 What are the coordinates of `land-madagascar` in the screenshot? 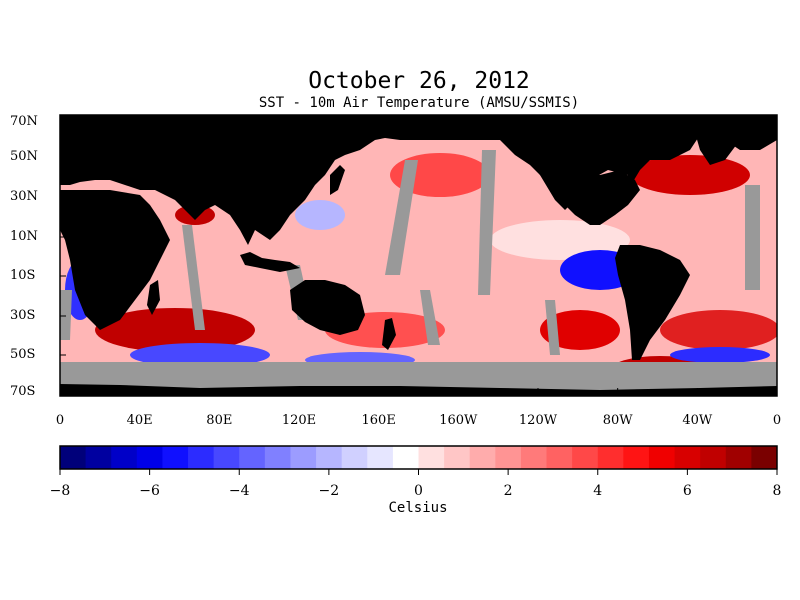 It's located at (153, 297).